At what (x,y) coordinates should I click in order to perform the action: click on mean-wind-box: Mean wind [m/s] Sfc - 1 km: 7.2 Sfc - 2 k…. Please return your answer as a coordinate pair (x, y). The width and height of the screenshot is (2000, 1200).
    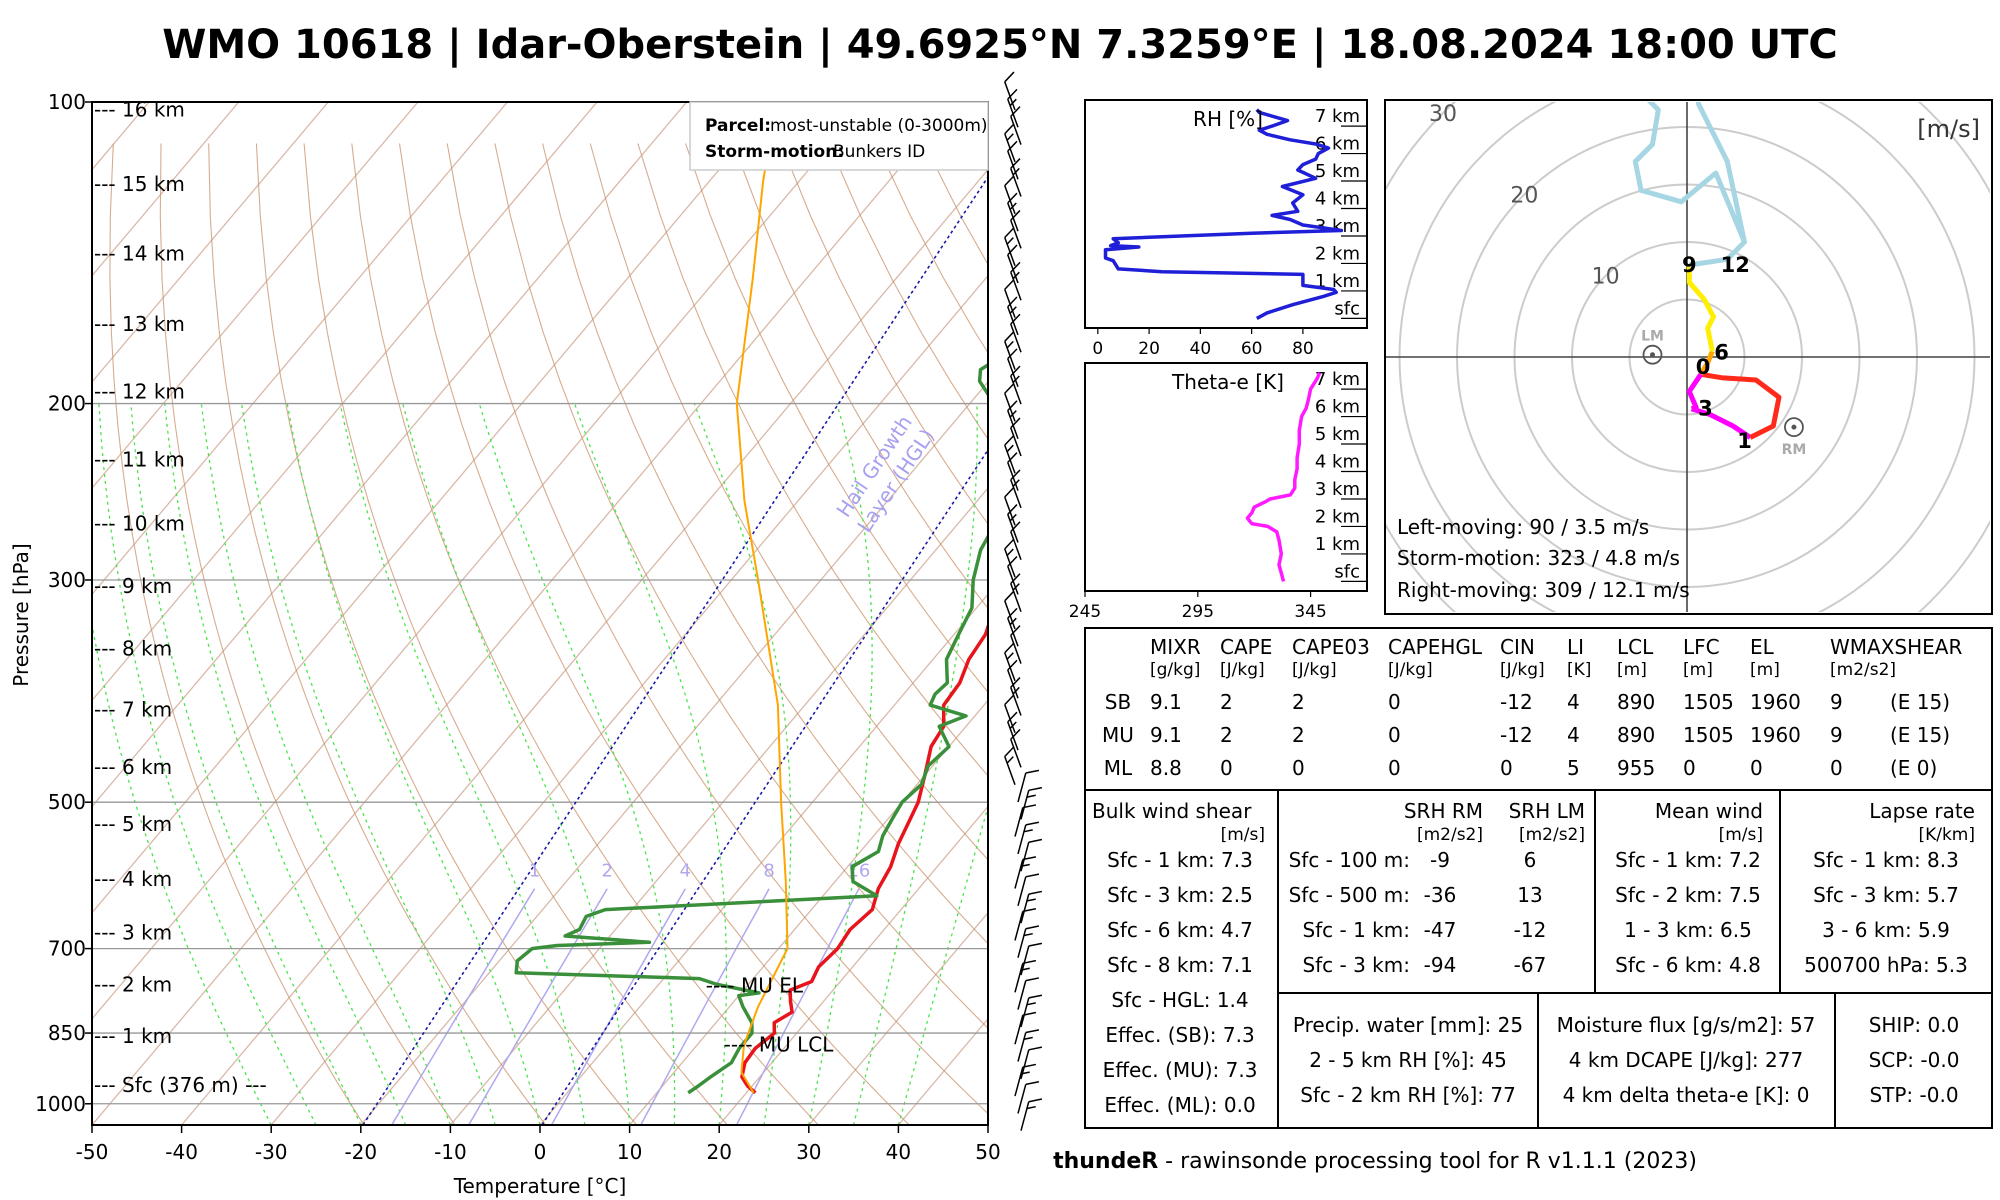
    Looking at the image, I should click on (1689, 888).